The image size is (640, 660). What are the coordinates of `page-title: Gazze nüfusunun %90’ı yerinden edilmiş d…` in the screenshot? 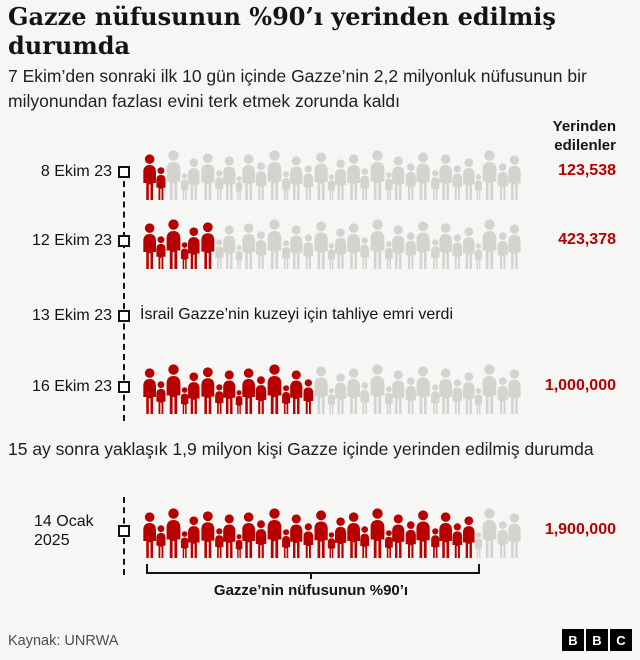 It's located at (282, 31).